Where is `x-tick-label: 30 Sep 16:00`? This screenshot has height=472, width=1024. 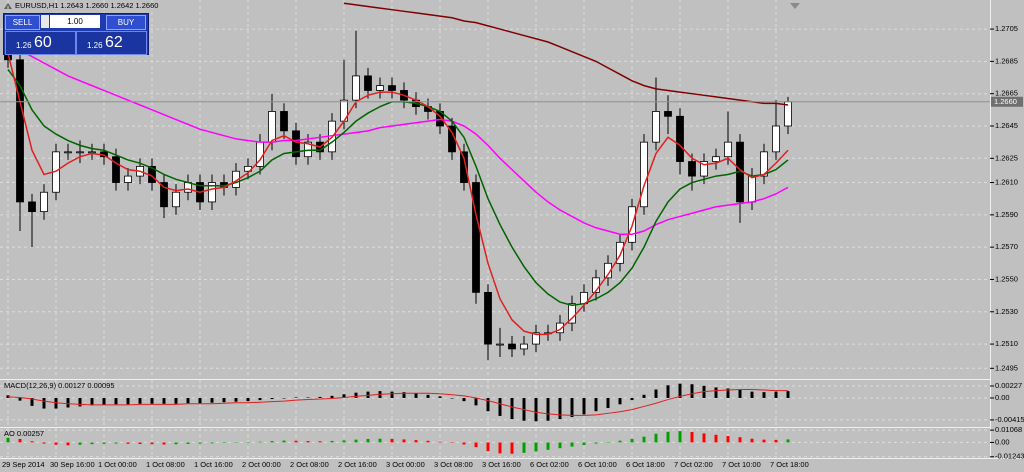
x-tick-label: 30 Sep 16:00 is located at coordinates (72, 464).